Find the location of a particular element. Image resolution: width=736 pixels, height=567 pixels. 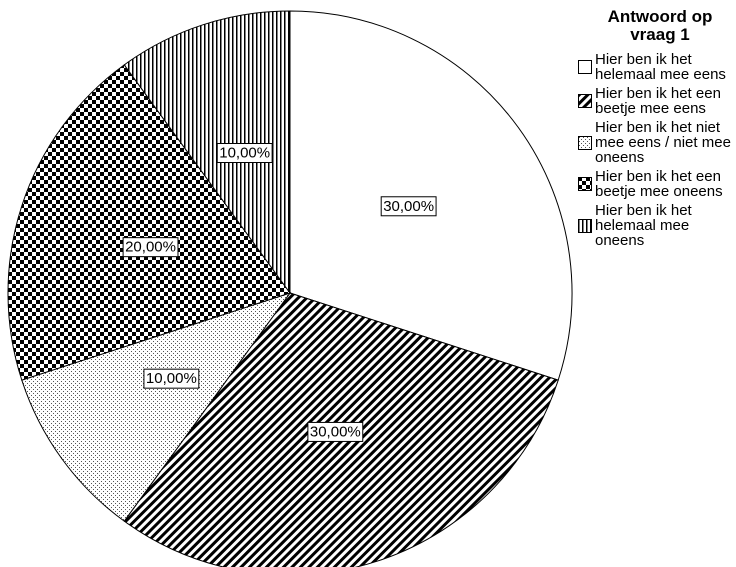

slice-label: 20,00% is located at coordinates (150, 247).